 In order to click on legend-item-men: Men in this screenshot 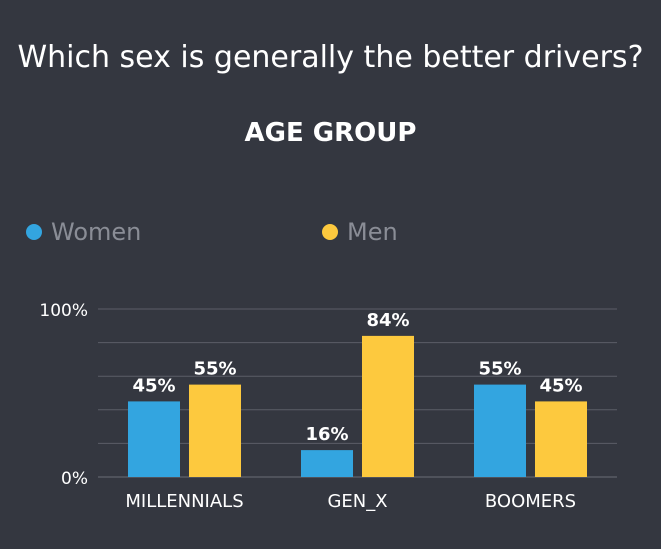, I will do `click(360, 232)`.